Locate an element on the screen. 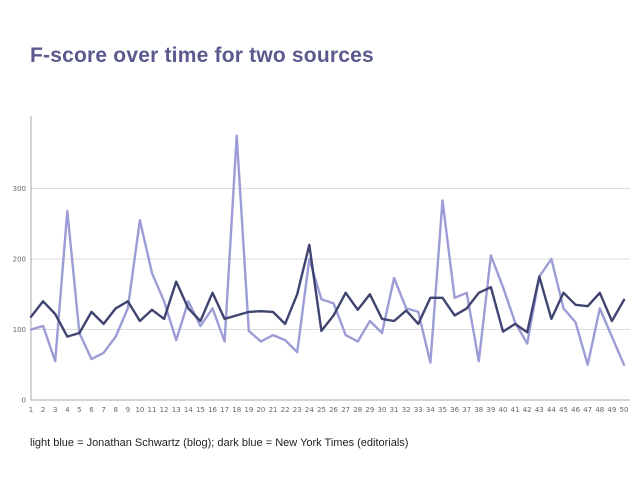 This screenshot has width=638, height=478. x-tick-label-31: 31 is located at coordinates (394, 410).